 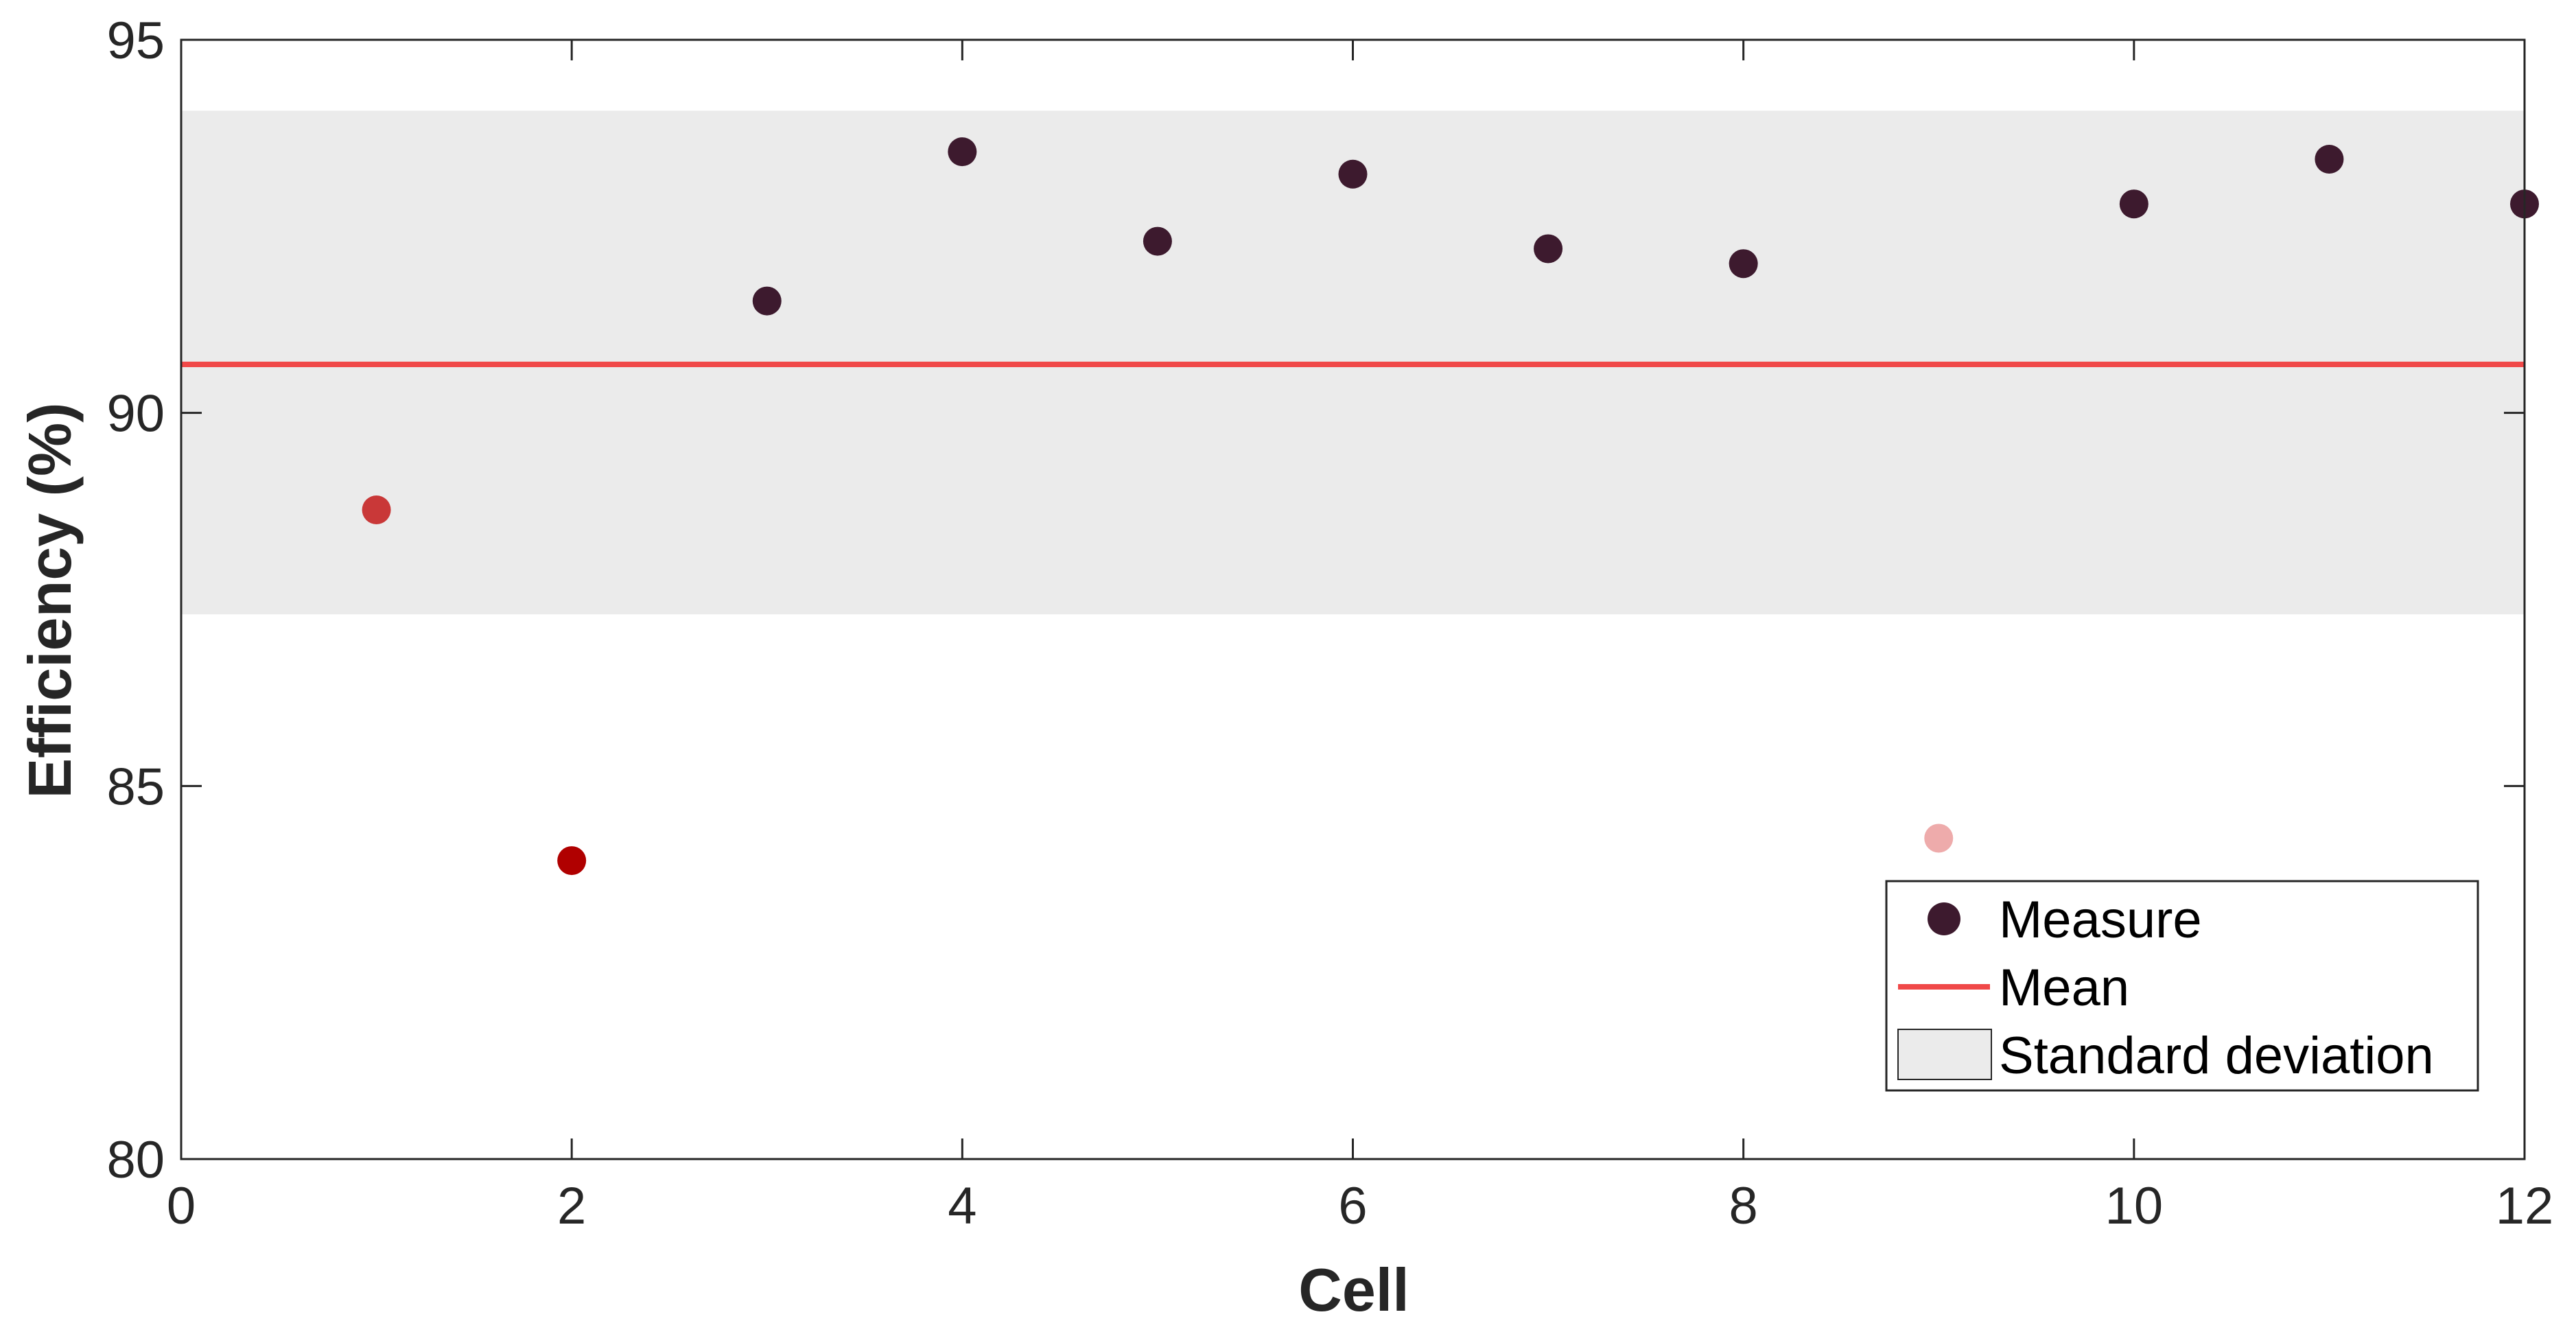 I want to click on x-tick-label: 0, so click(x=181, y=1206).